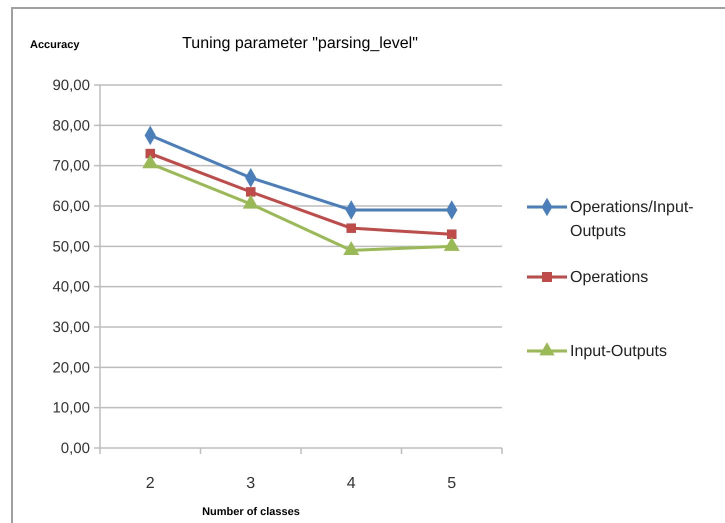  What do you see at coordinates (71, 367) in the screenshot?
I see `y-tick-label: 20,00` at bounding box center [71, 367].